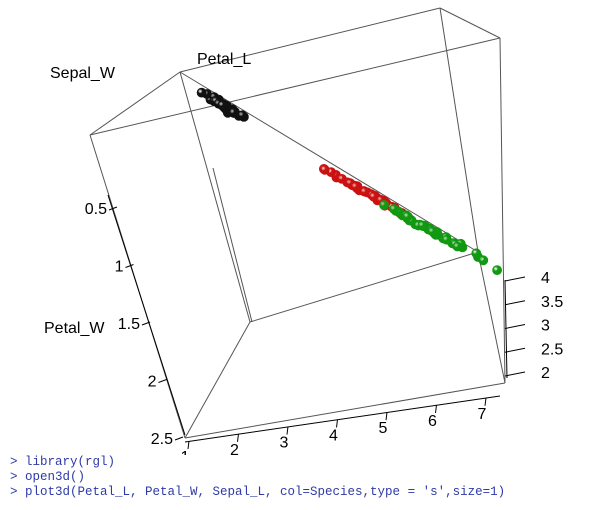 This screenshot has height=510, width=597. I want to click on z-axis-line, so click(506, 329).